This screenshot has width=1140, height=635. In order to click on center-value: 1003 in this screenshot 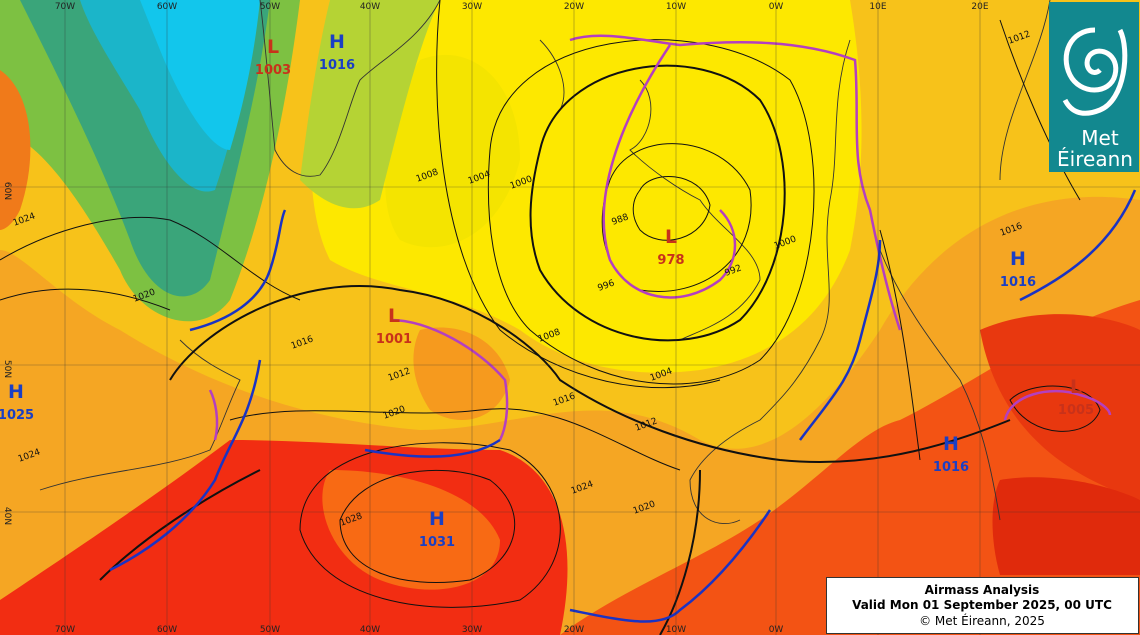, I will do `click(273, 70)`.